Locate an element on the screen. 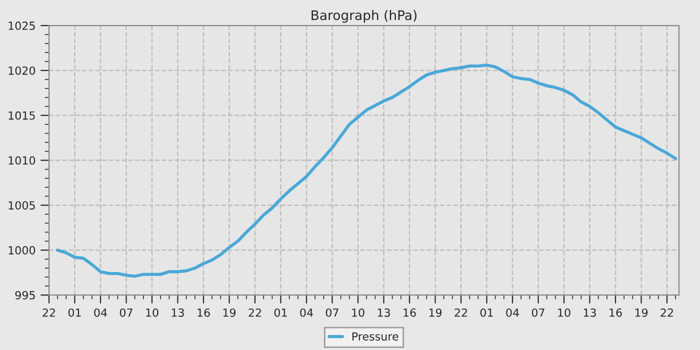 Image resolution: width=700 pixels, height=350 pixels. y-tick-label: 1020 is located at coordinates (22, 70).